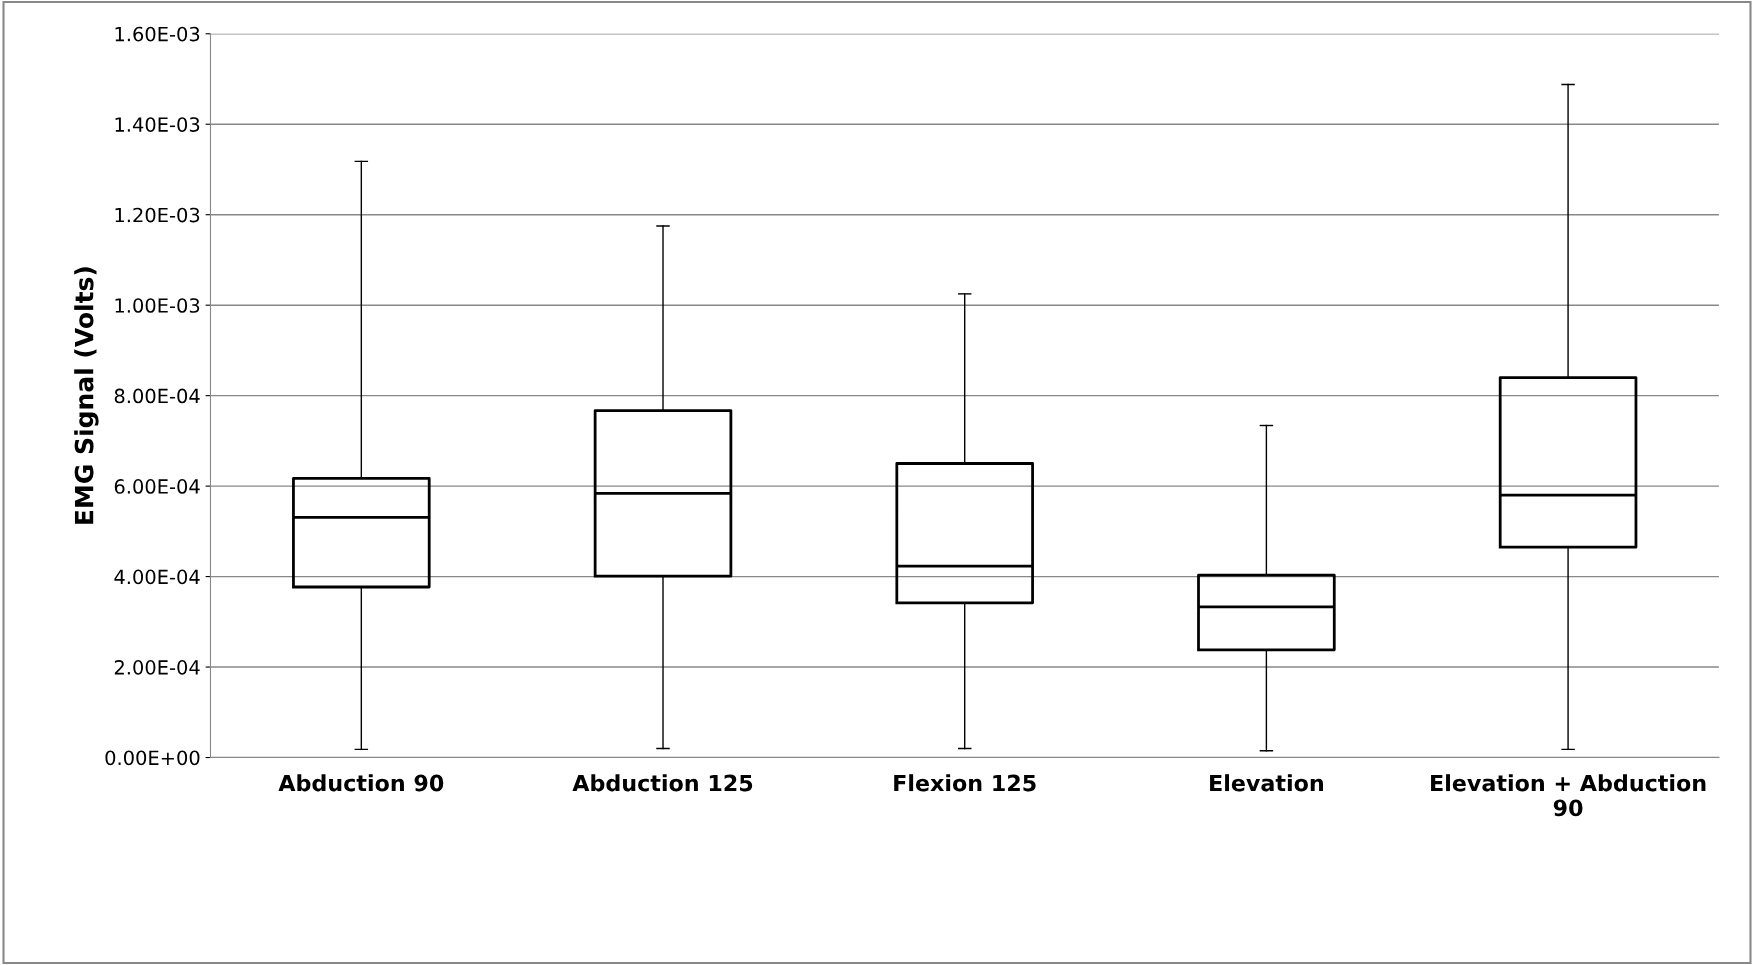  What do you see at coordinates (157, 486) in the screenshot?
I see `y-tick-label: 6.00E-04` at bounding box center [157, 486].